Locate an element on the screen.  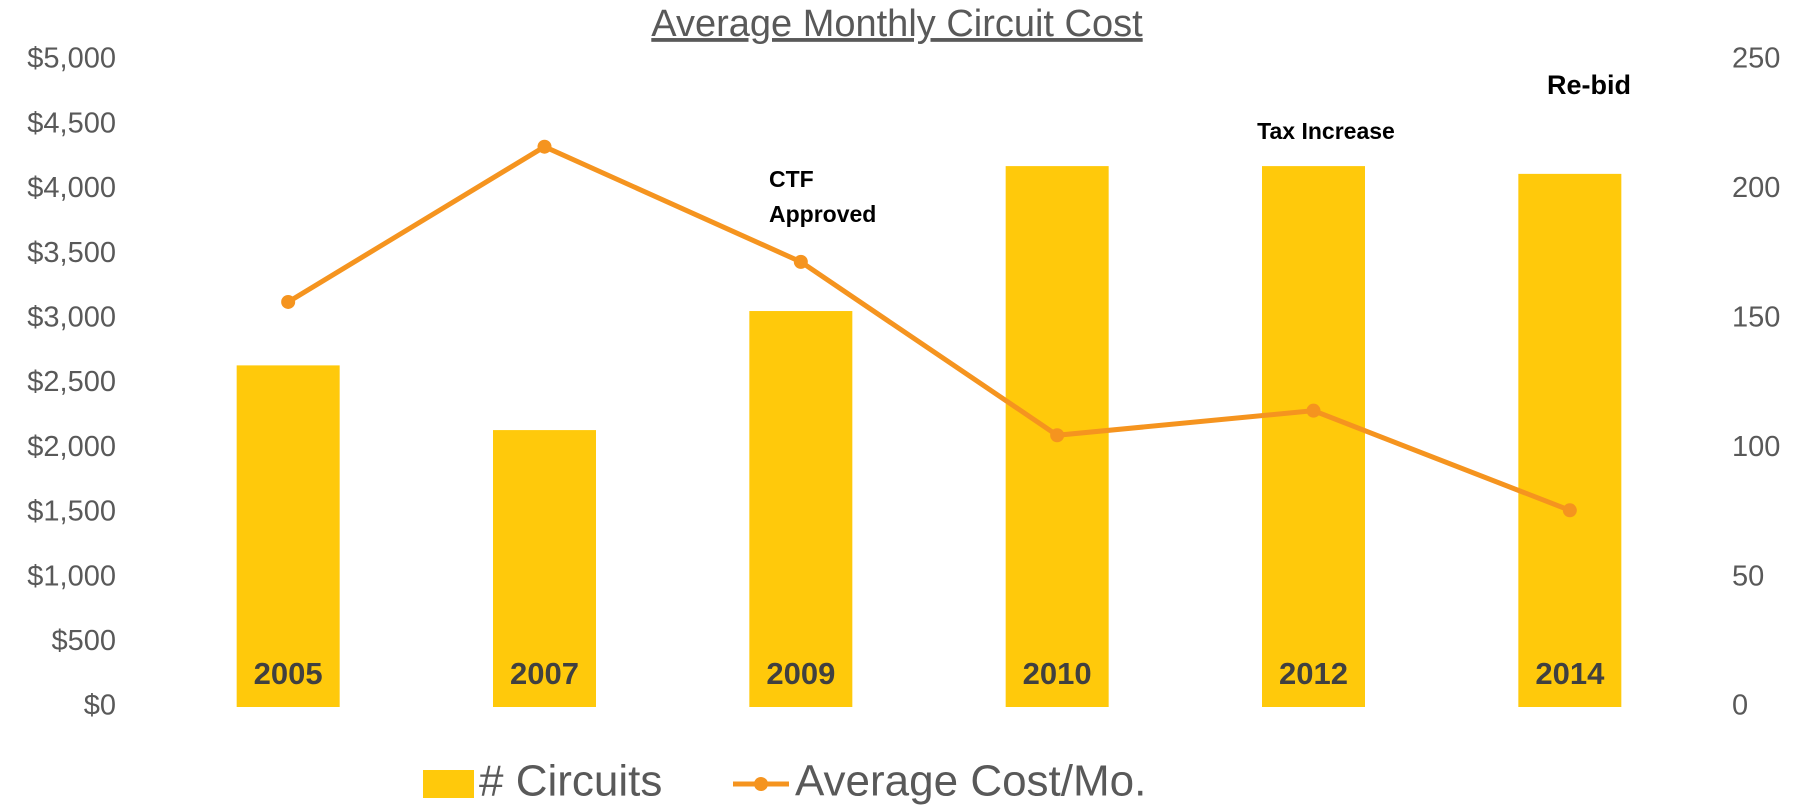
legend-label: Average Cost/Mo. is located at coordinates (970, 781).